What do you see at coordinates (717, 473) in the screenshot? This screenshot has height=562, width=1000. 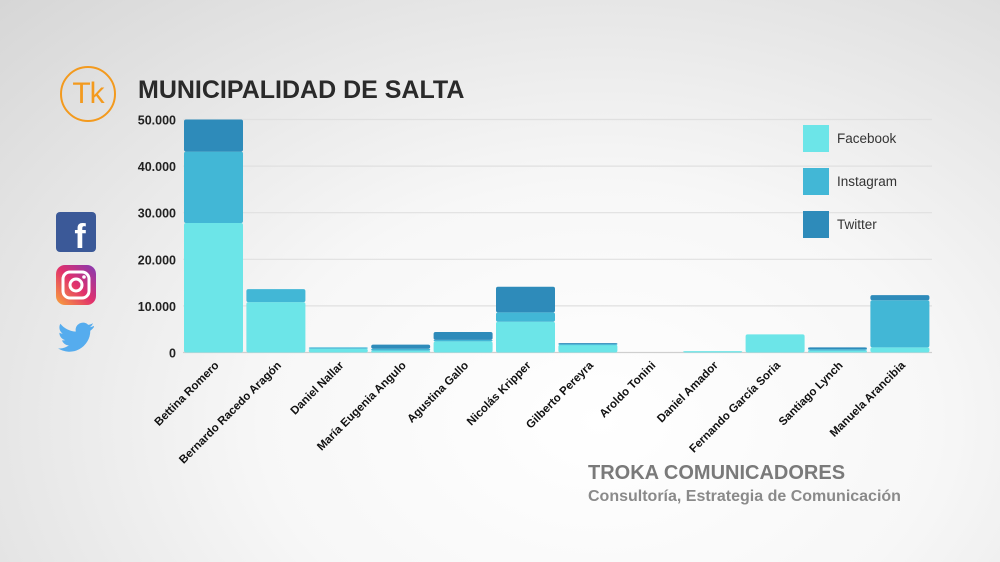 I see `company-name: TROKA COMUNICADORES` at bounding box center [717, 473].